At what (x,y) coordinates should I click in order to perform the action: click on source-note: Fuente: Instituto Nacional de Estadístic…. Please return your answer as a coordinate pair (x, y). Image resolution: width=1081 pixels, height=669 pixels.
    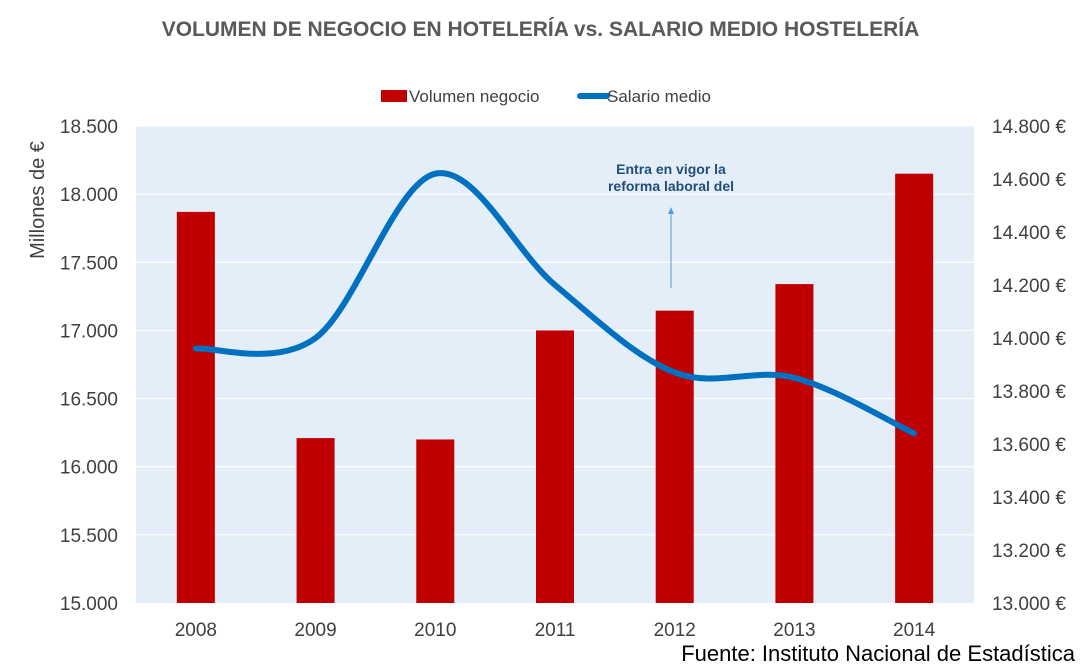
    Looking at the image, I should click on (878, 653).